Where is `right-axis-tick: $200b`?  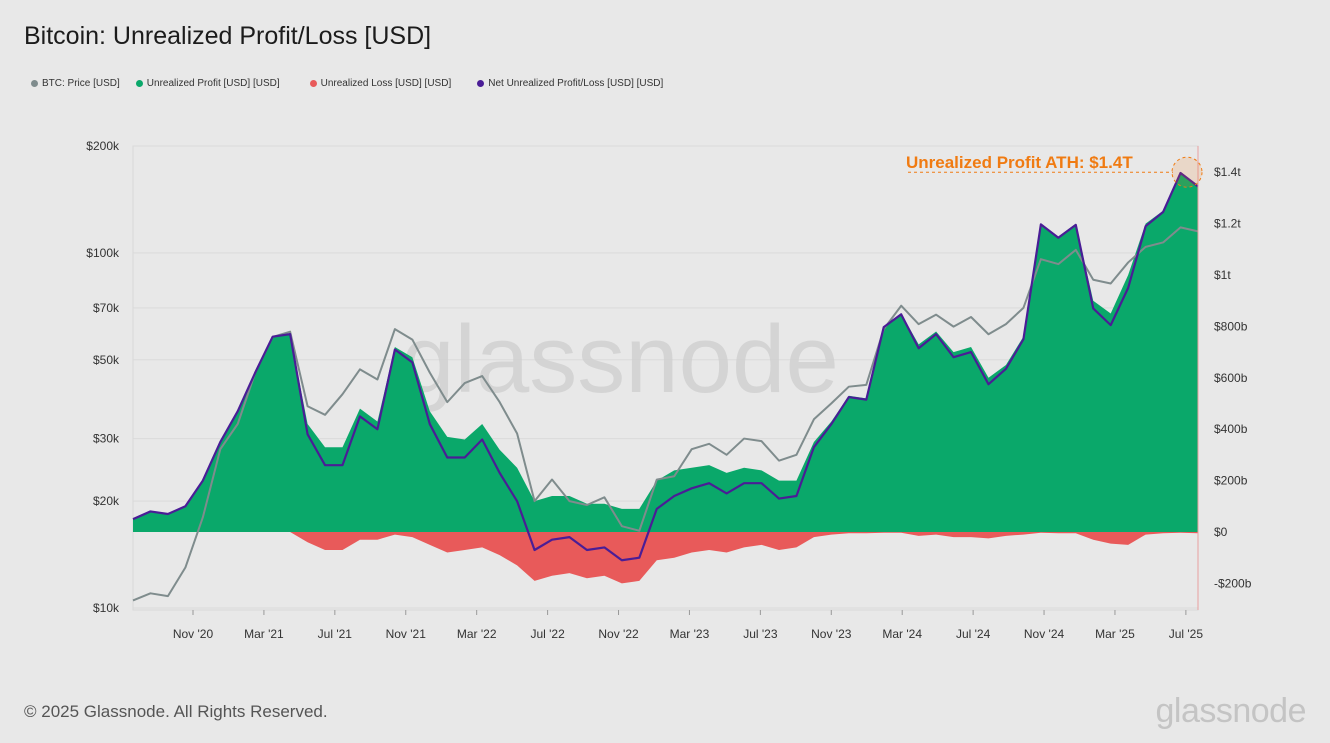 right-axis-tick: $200b is located at coordinates (1231, 481).